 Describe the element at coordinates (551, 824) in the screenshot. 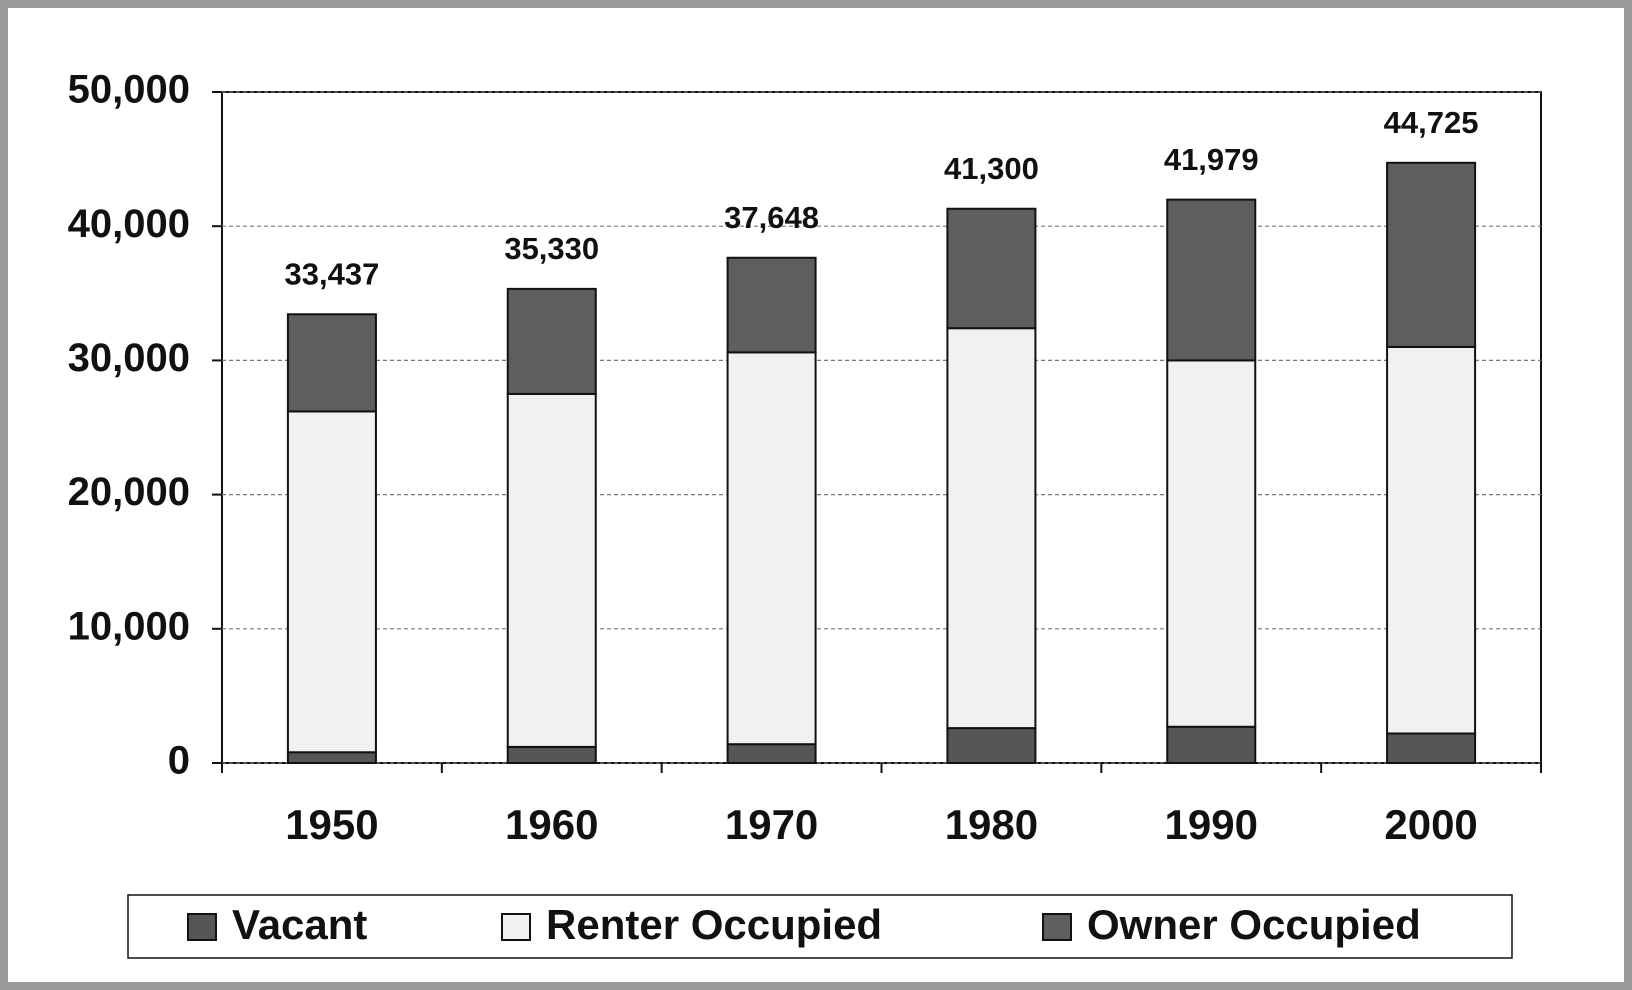

I see `x-tick-label: 1960` at that location.